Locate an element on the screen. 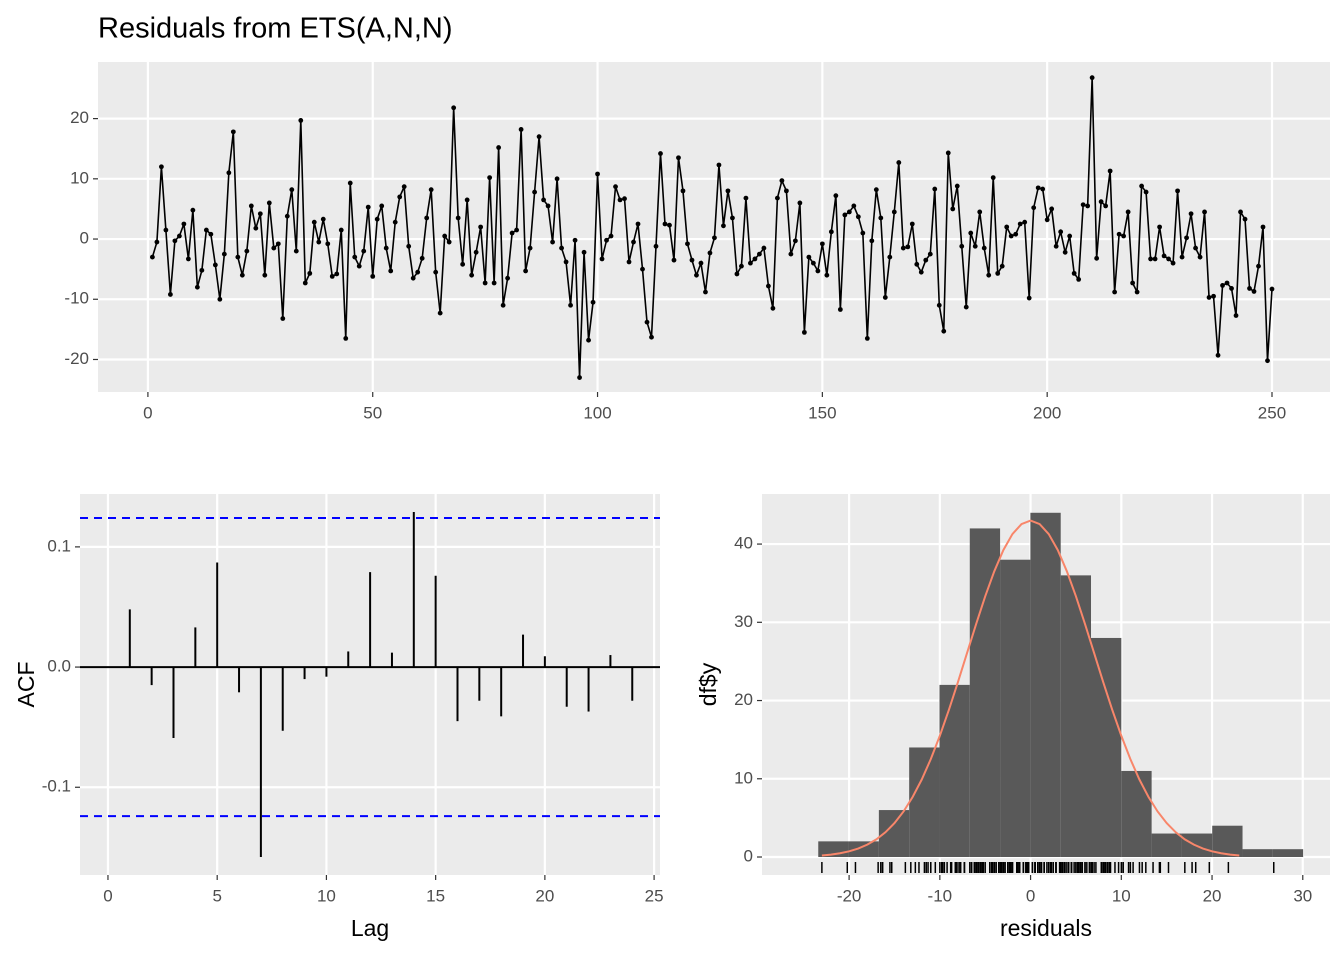 Image resolution: width=1344 pixels, height=960 pixels. x-tick-label: 25 is located at coordinates (654, 895).